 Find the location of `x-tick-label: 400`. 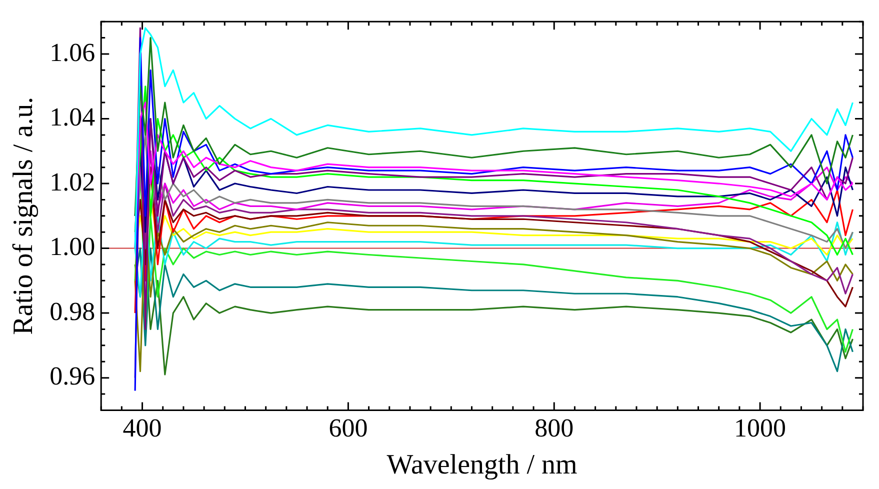

x-tick-label: 400 is located at coordinates (142, 428).